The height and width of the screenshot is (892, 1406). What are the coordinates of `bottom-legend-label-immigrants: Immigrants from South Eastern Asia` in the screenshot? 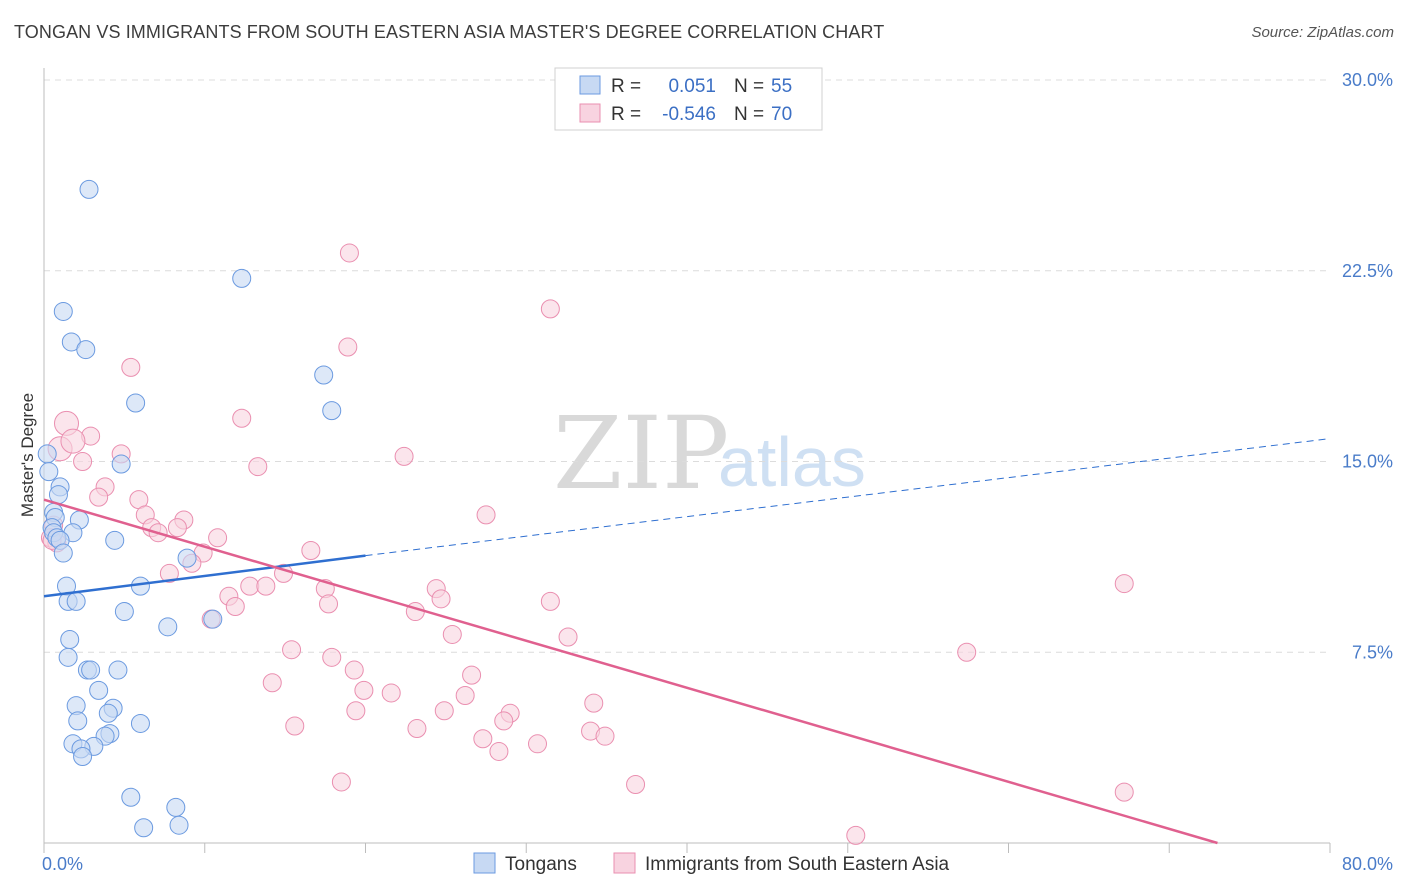 It's located at (797, 864).